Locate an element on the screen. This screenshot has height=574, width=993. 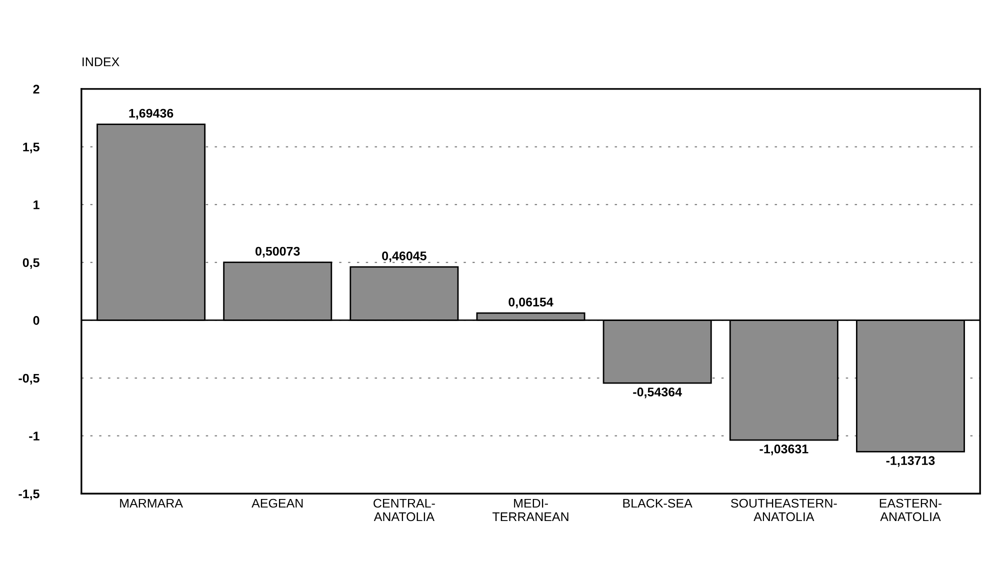
y-tick-label: 0,5 is located at coordinates (31, 263).